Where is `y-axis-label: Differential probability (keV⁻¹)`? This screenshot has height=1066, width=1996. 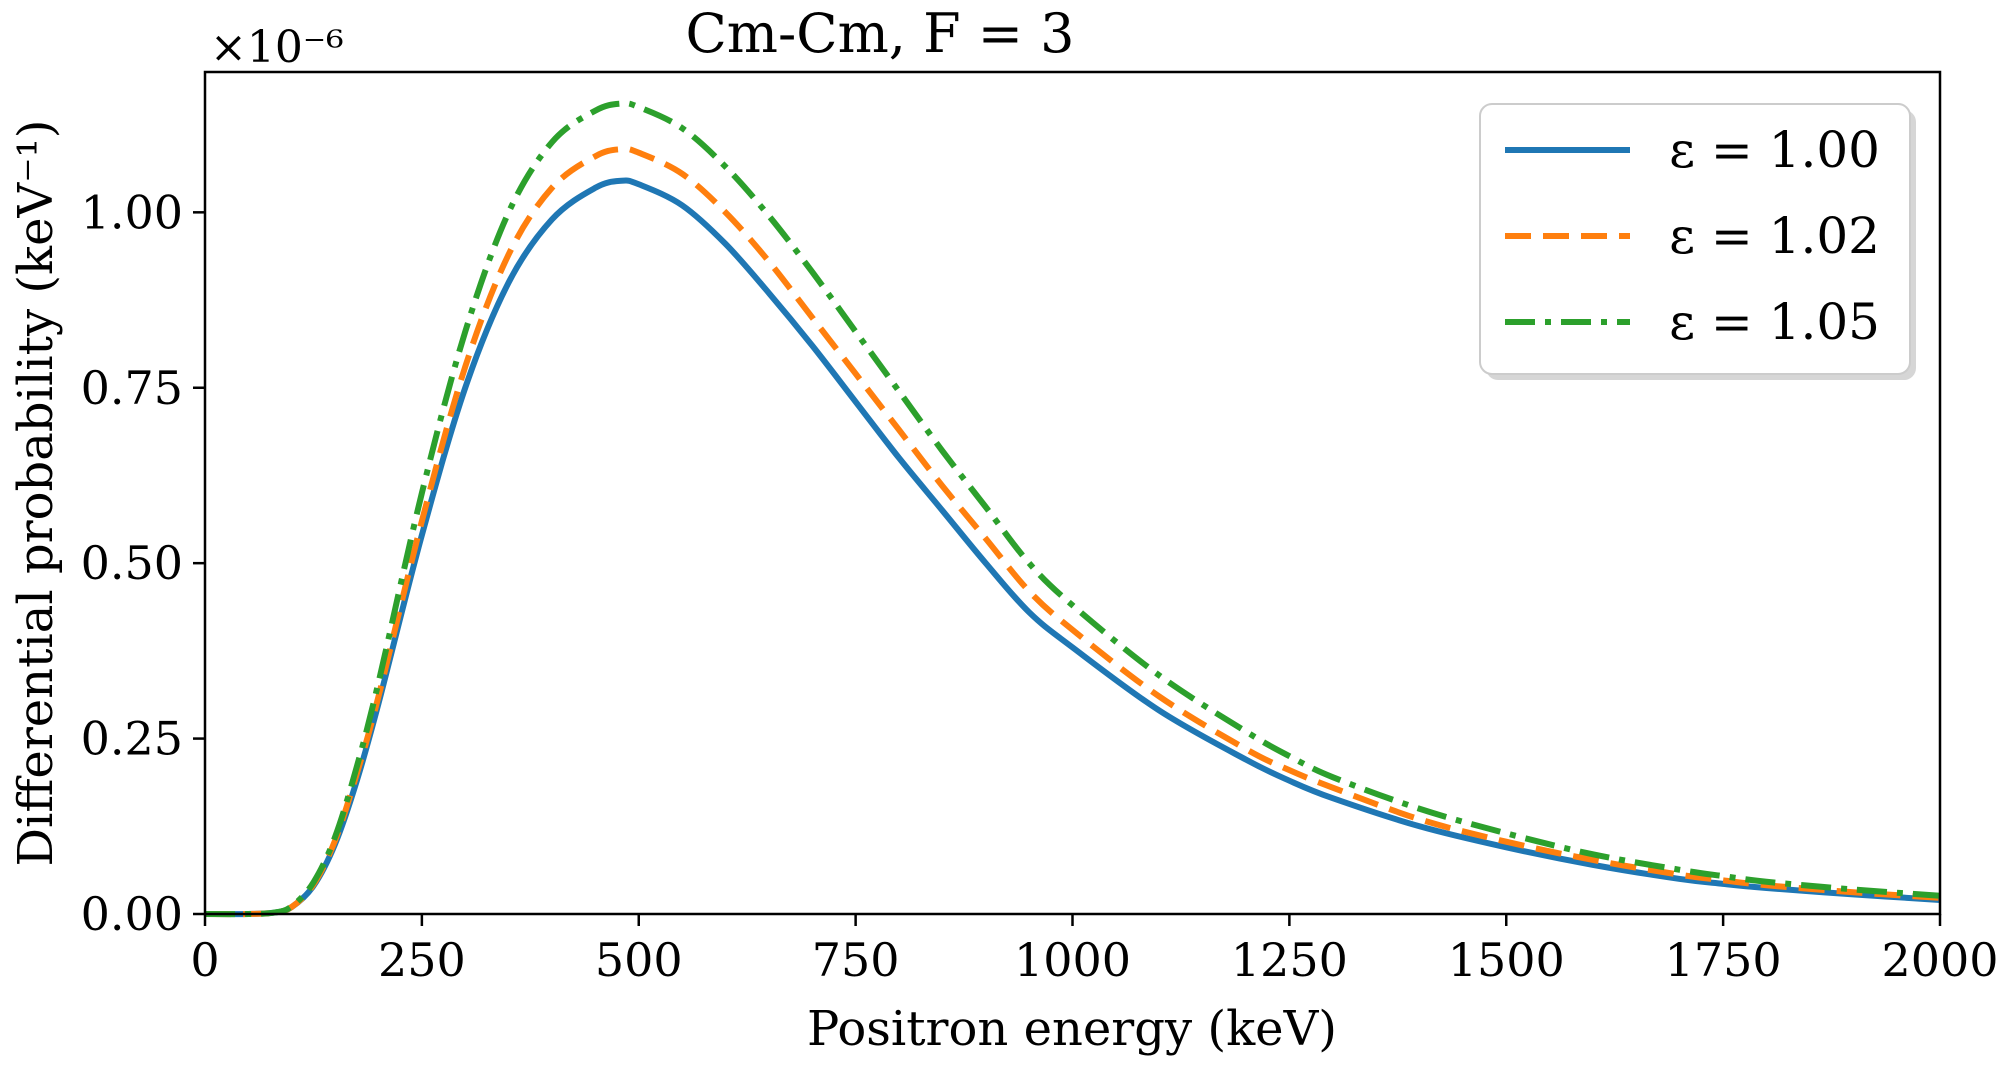
y-axis-label: Differential probability (keV⁻¹) is located at coordinates (36, 492).